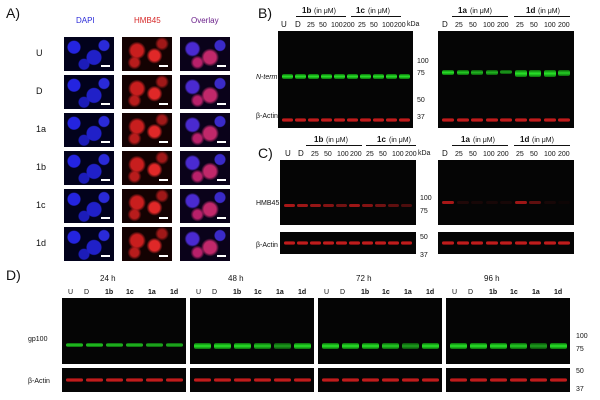  What do you see at coordinates (205, 92) in the screenshot?
I see `overlay-micrograph` at bounding box center [205, 92].